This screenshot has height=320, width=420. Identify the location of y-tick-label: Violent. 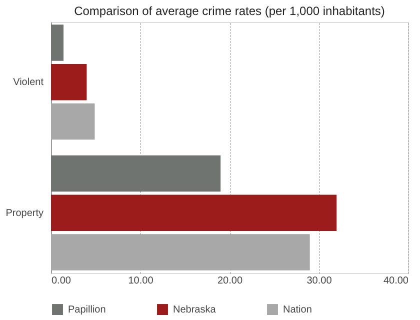
(28, 82).